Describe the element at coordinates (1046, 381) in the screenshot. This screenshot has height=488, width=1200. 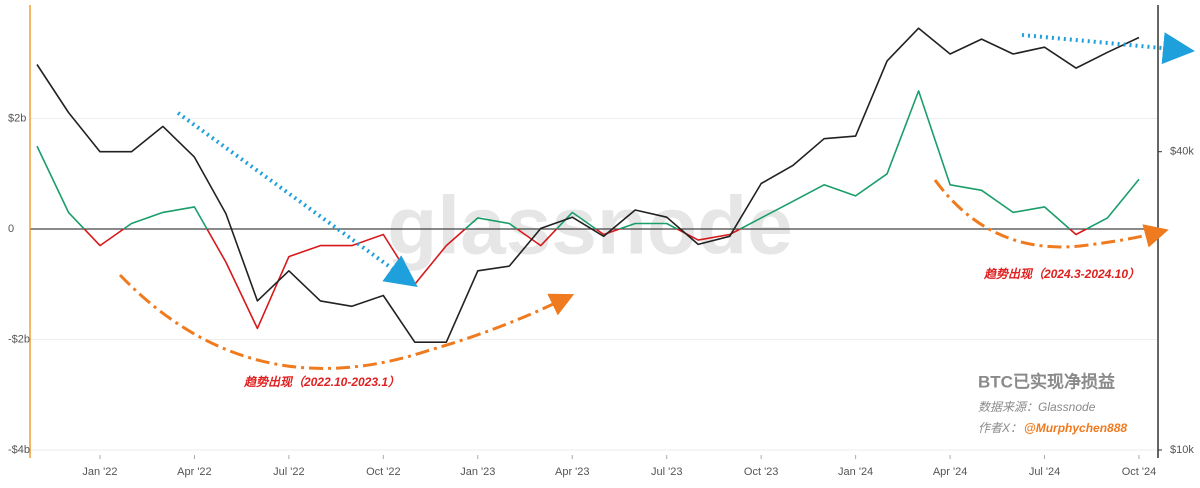
I see `chart-title: BTC已实现净损益` at that location.